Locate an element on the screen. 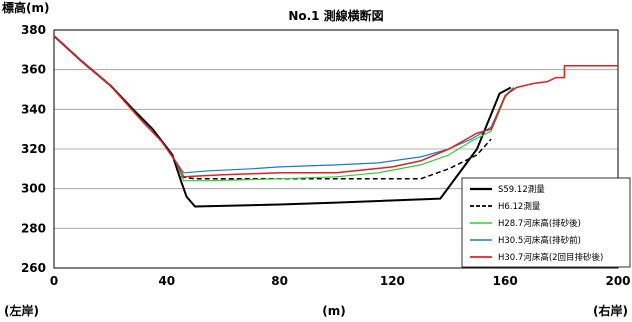 The image size is (632, 322). x-tick-160: 160 is located at coordinates (505, 281).